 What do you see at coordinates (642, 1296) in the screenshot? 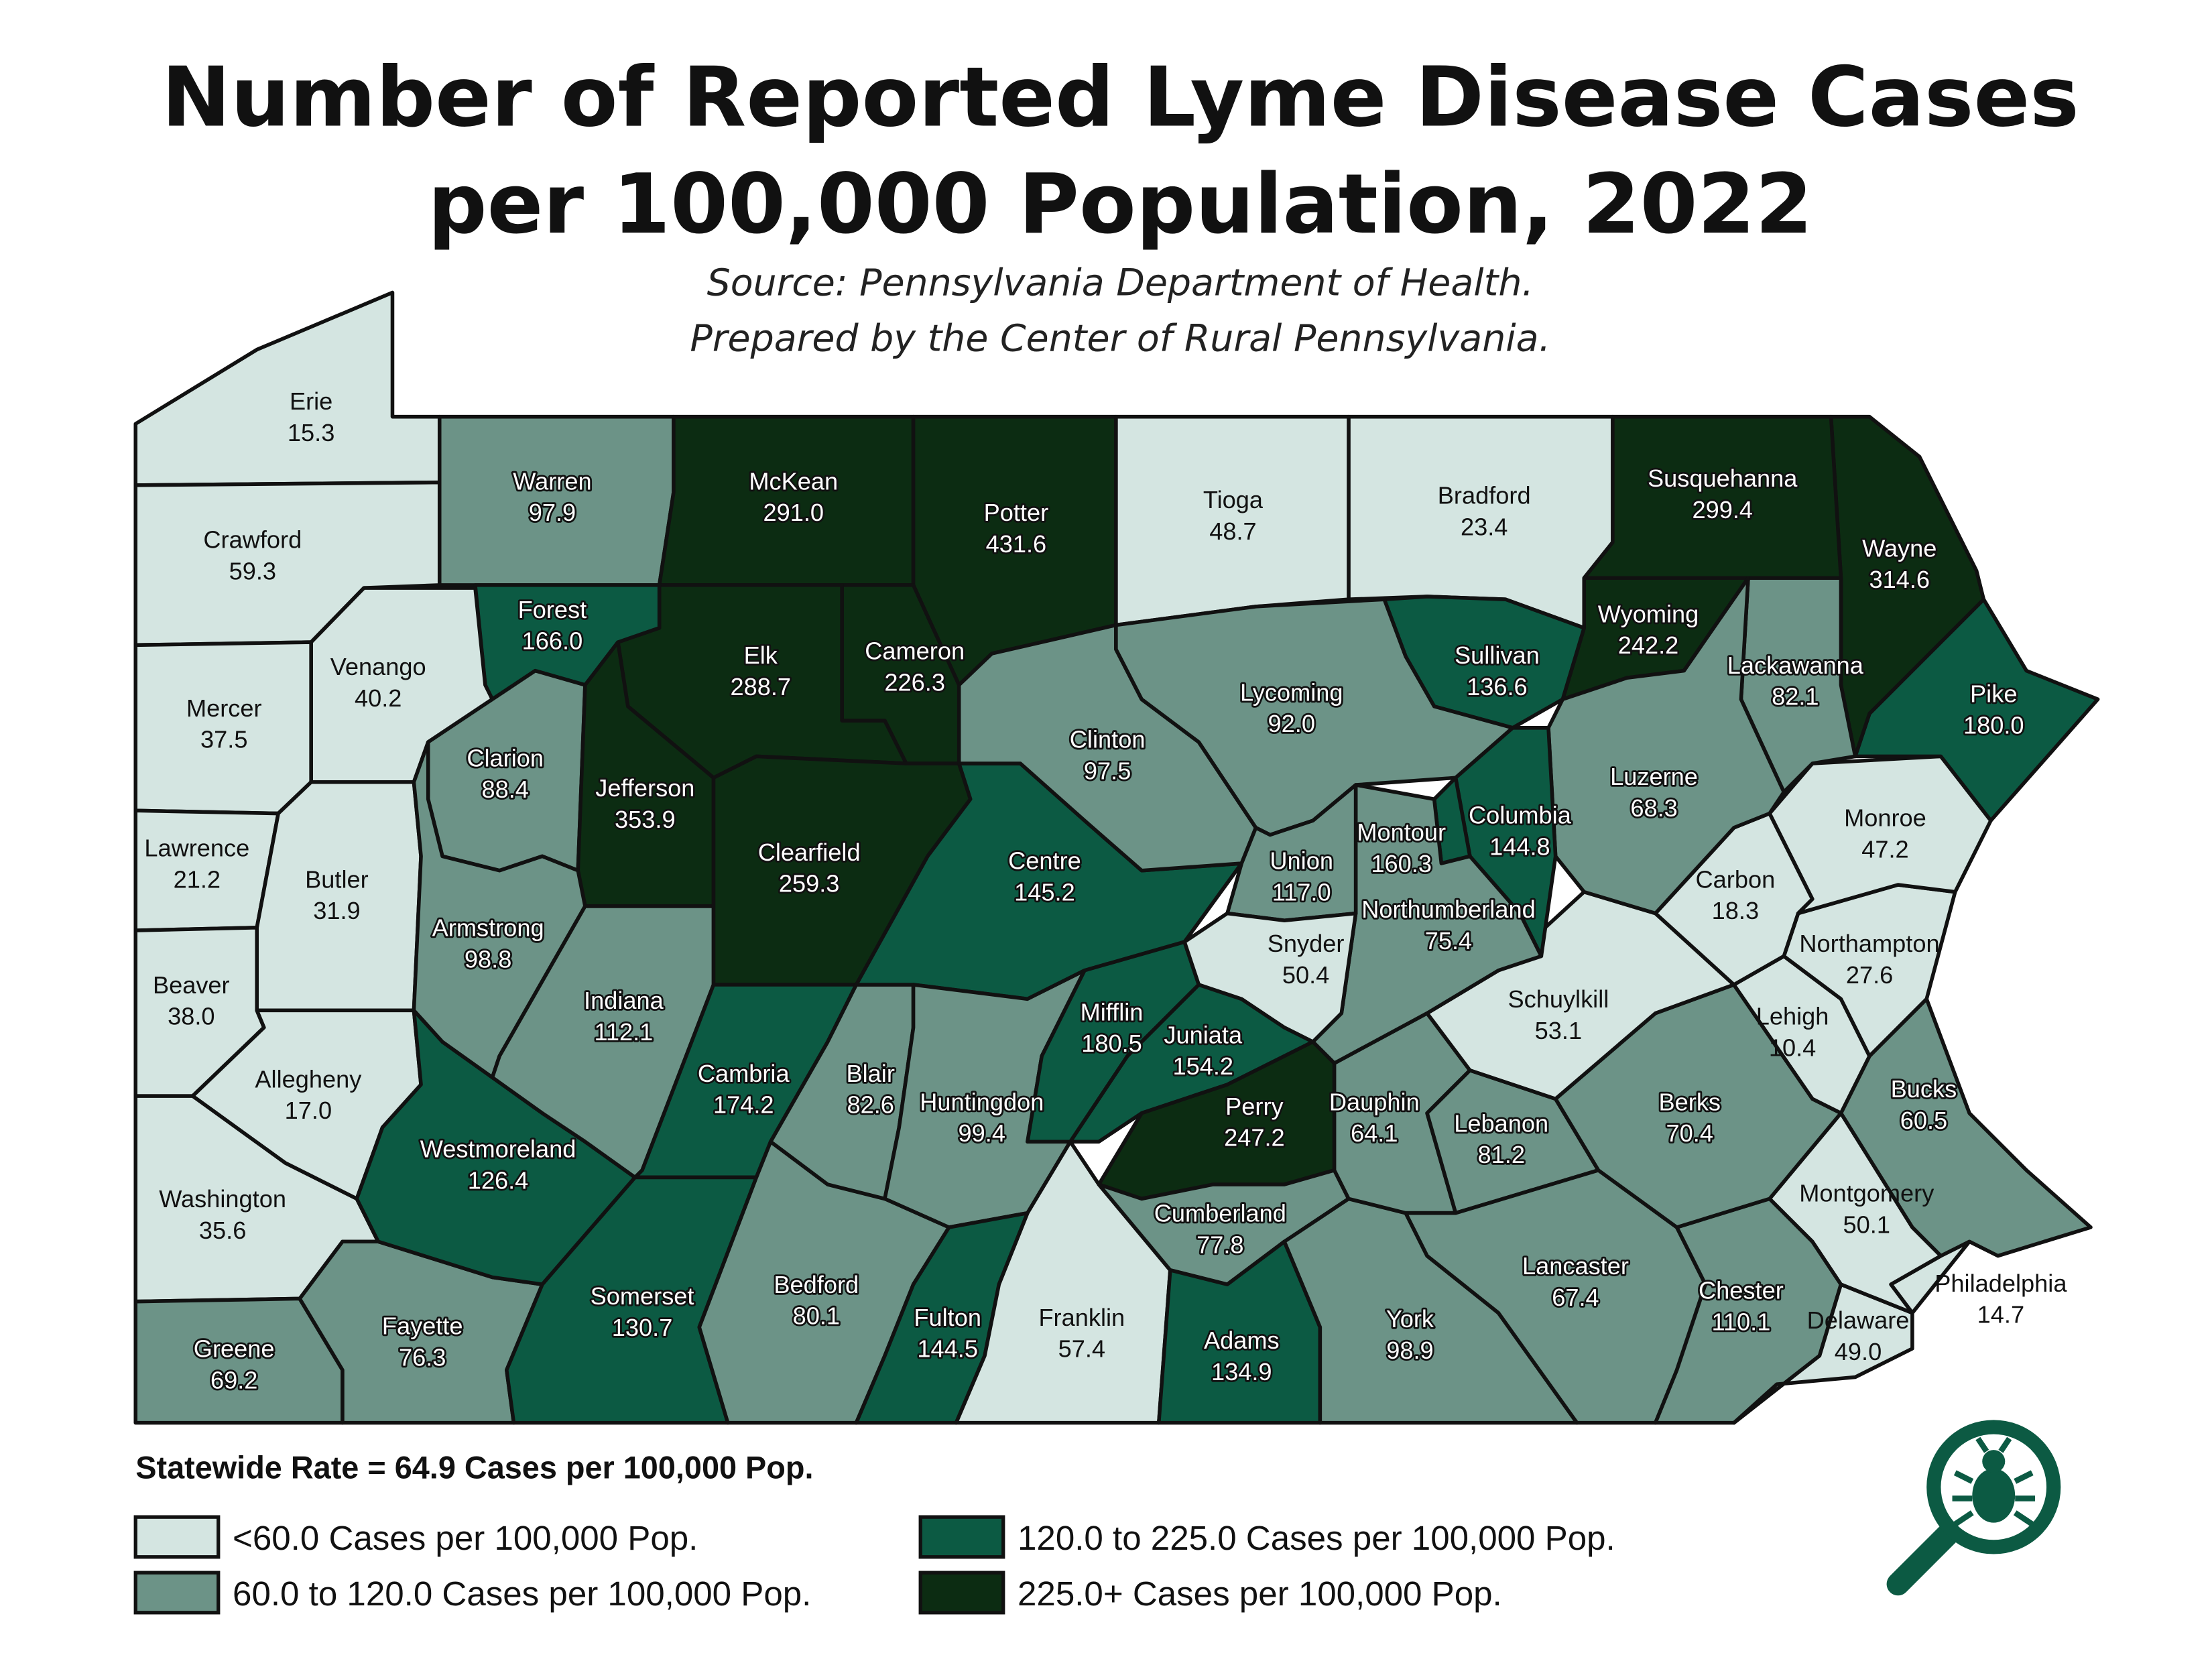
I see `county-name: Somerset` at bounding box center [642, 1296].